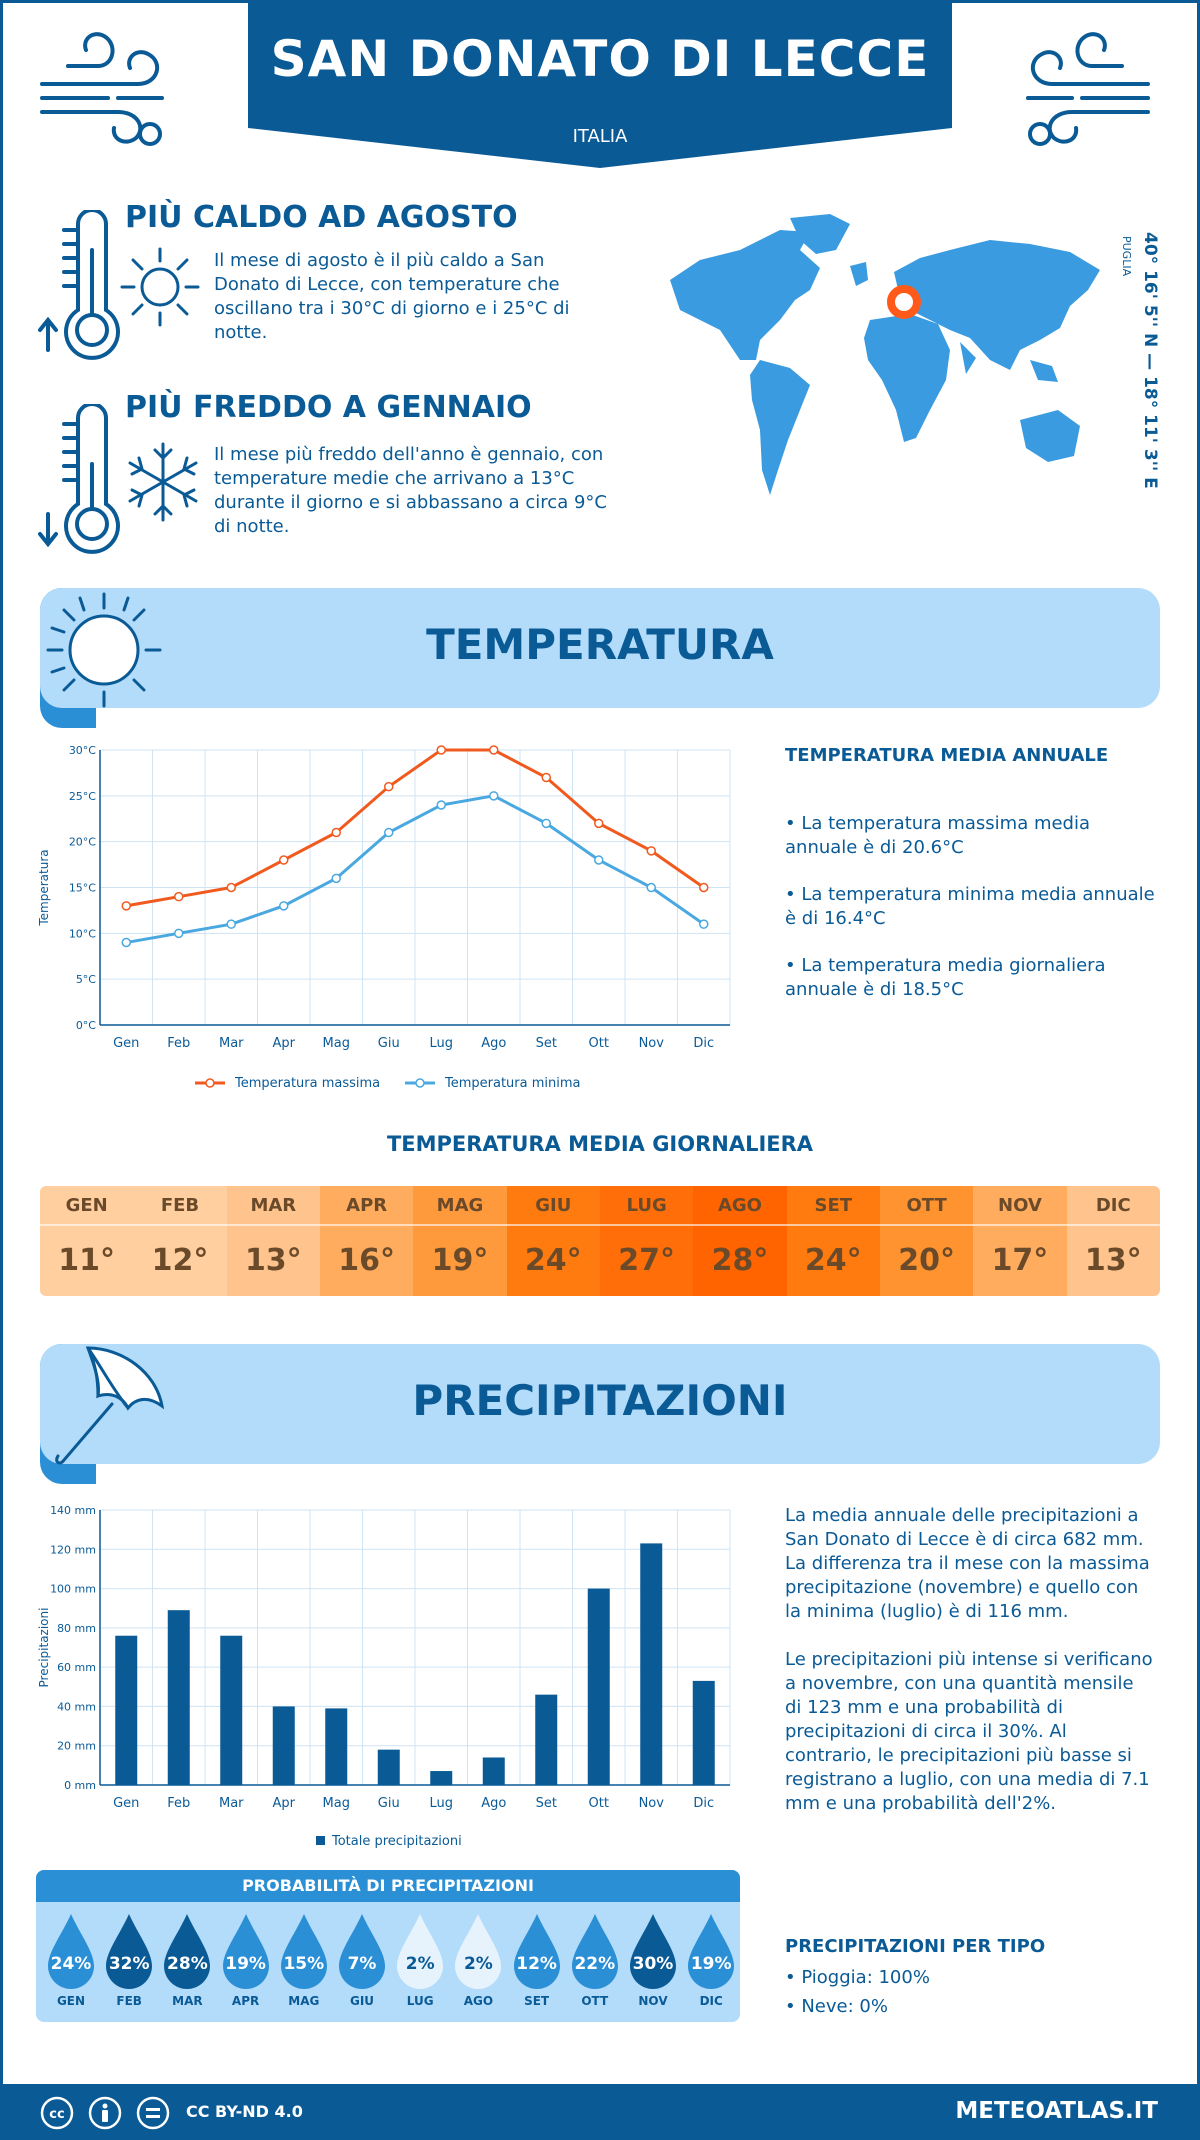 The image size is (1200, 2140). I want to click on y-tick-label: 15°C, so click(82, 888).